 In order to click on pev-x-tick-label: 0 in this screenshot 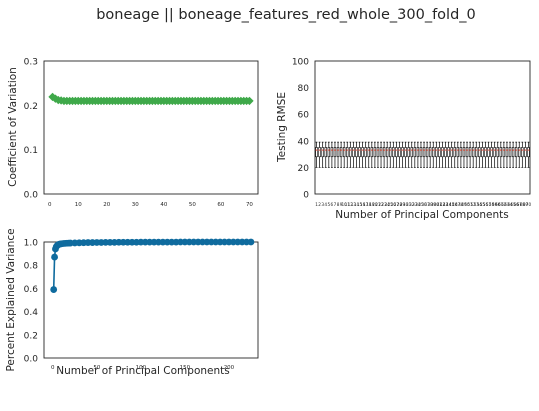, I will do `click(53, 368)`.